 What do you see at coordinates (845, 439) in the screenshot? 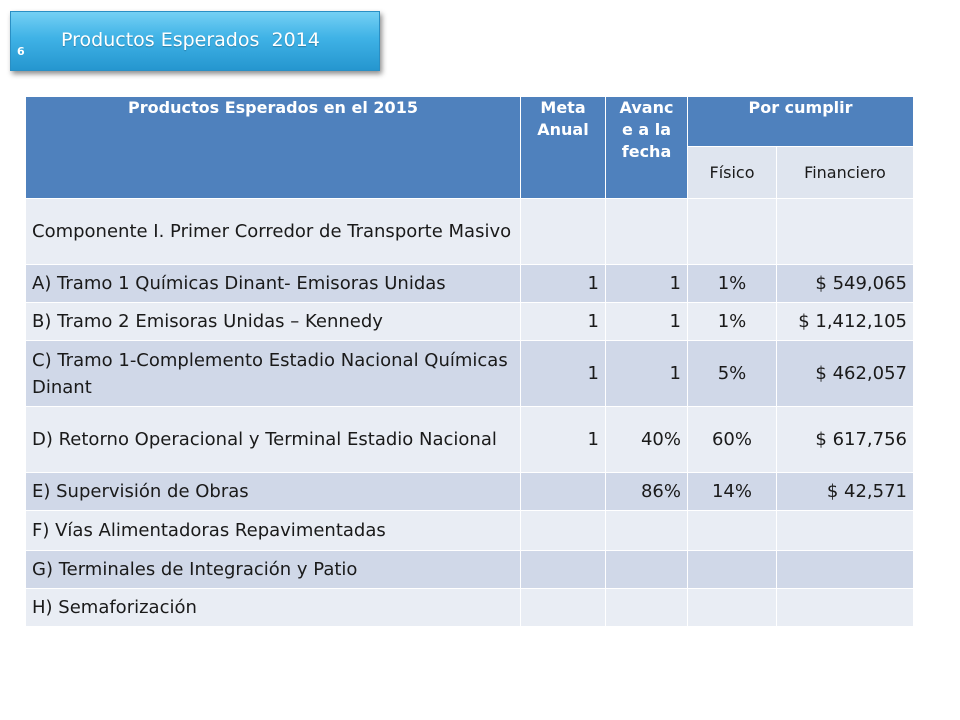
I see `row-financiero: $ 617,756` at bounding box center [845, 439].